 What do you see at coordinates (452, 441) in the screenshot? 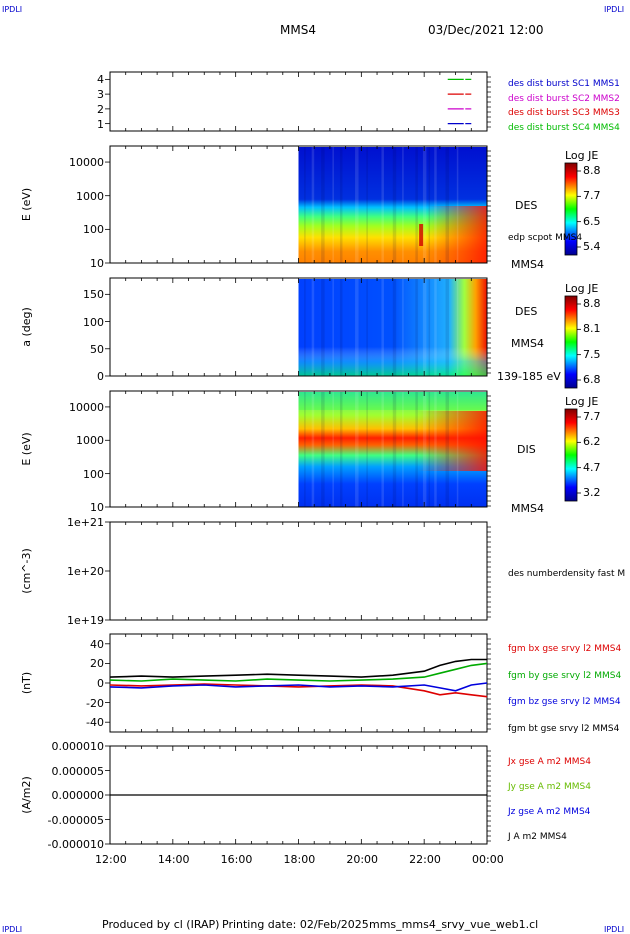
I see `heatmap-hot-region` at bounding box center [452, 441].